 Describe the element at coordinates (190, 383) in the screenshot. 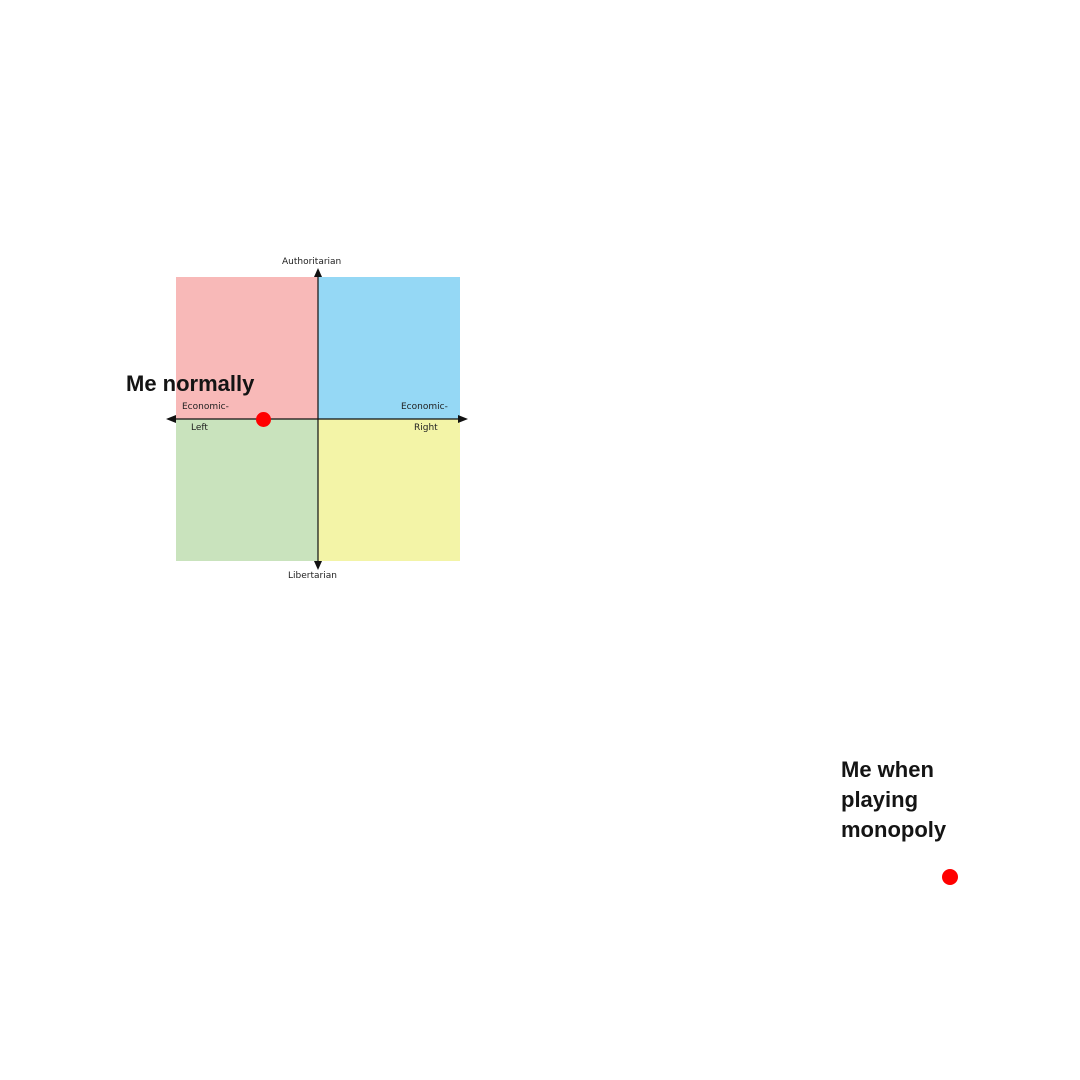

I see `caption-me-normally: Me normally` at that location.